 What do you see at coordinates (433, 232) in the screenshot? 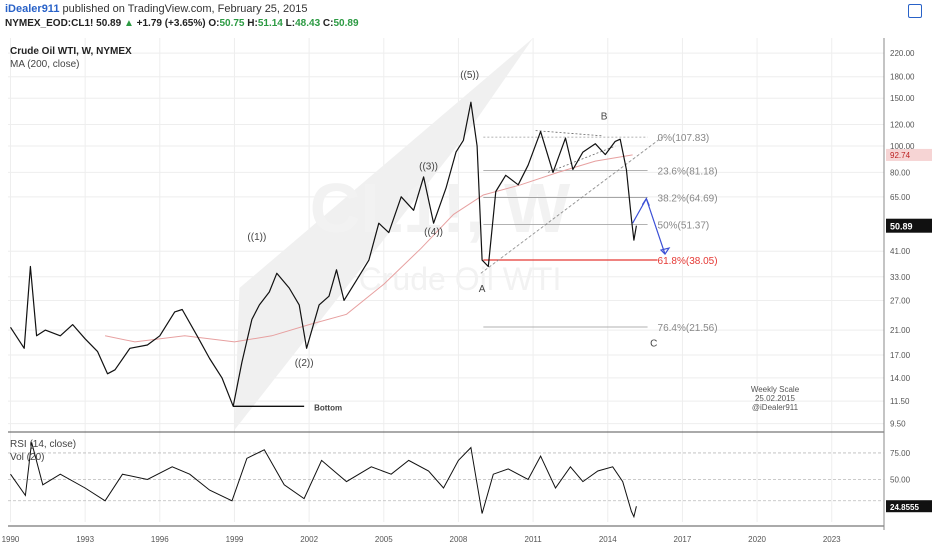
I see `wave-label: ((4))` at bounding box center [433, 232].